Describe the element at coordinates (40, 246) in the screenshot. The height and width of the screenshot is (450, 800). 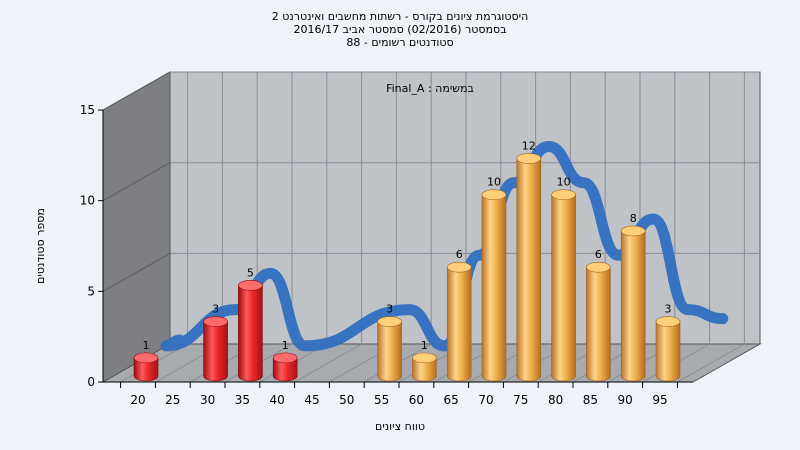
I see `y-axis-label: מספר סטודנטים` at that location.